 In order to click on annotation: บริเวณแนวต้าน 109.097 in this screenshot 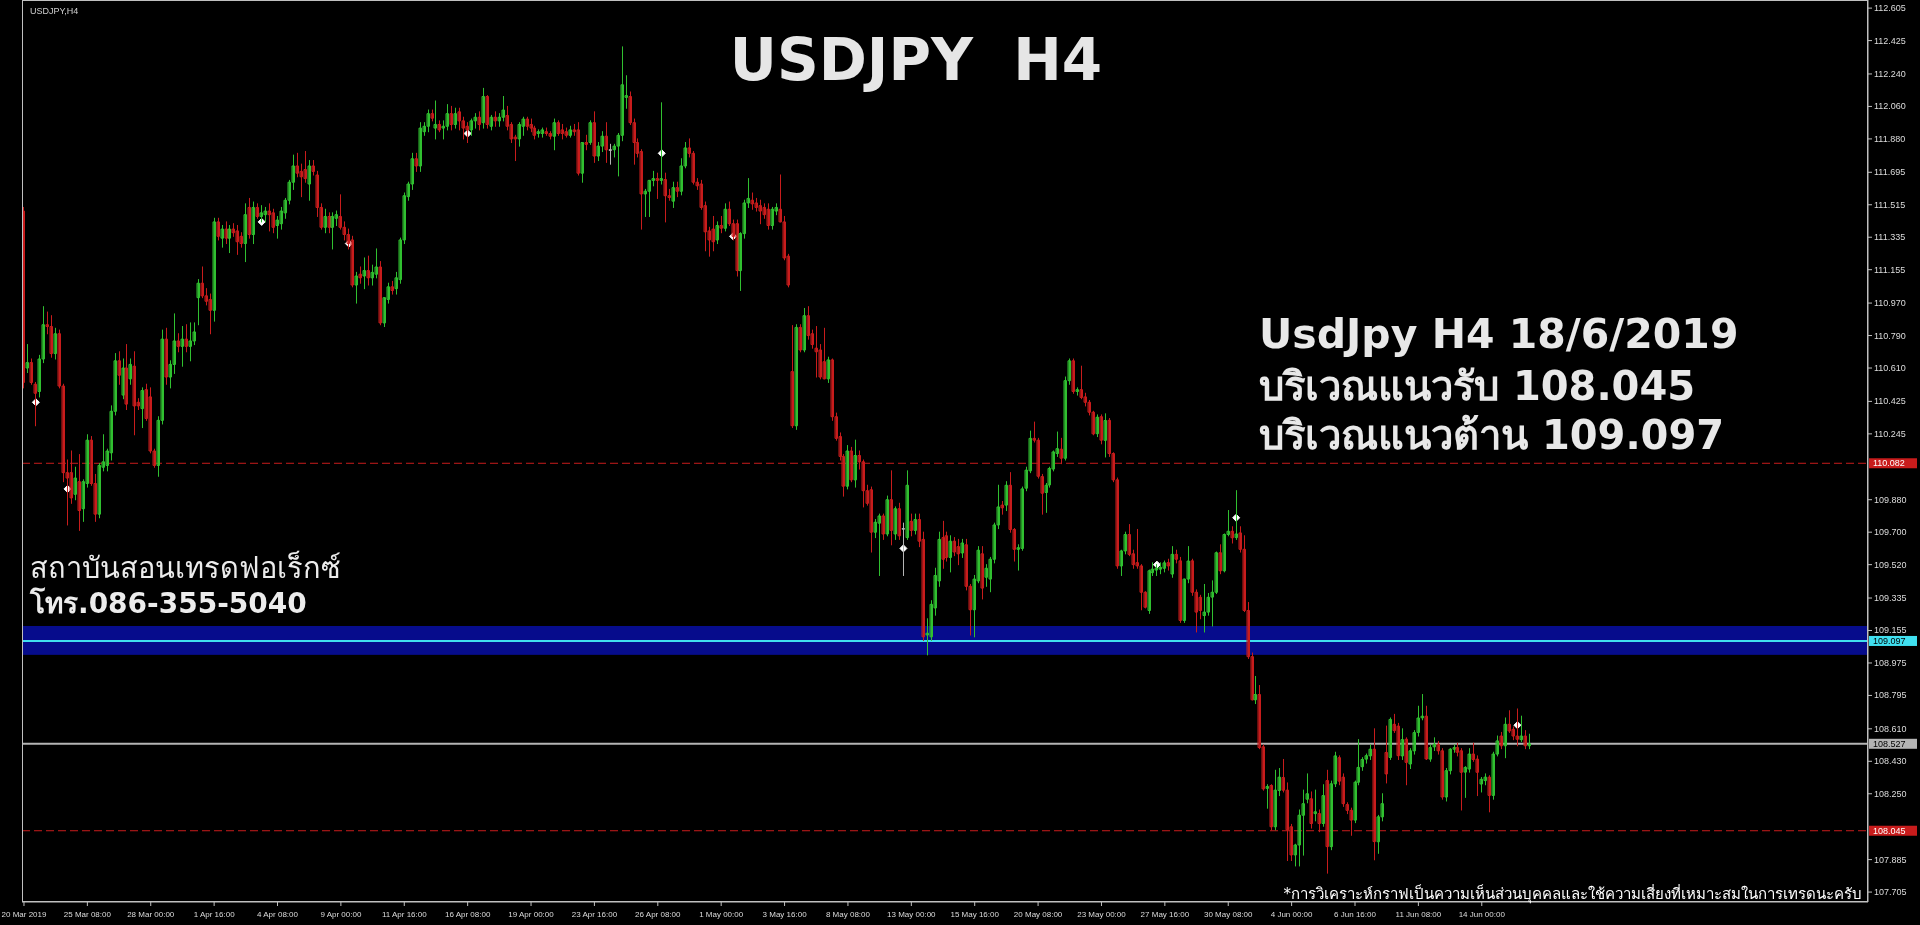, I will do `click(1492, 435)`.